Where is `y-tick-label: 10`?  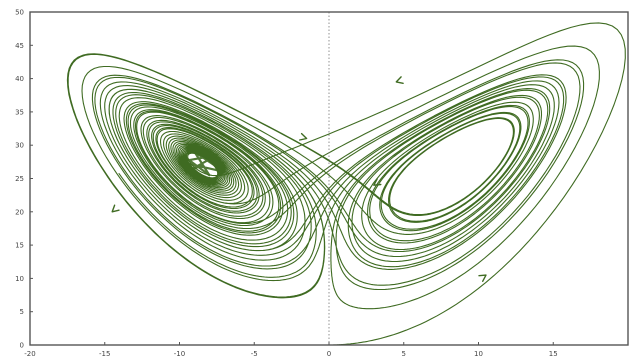 y-tick-label: 10 is located at coordinates (19, 279).